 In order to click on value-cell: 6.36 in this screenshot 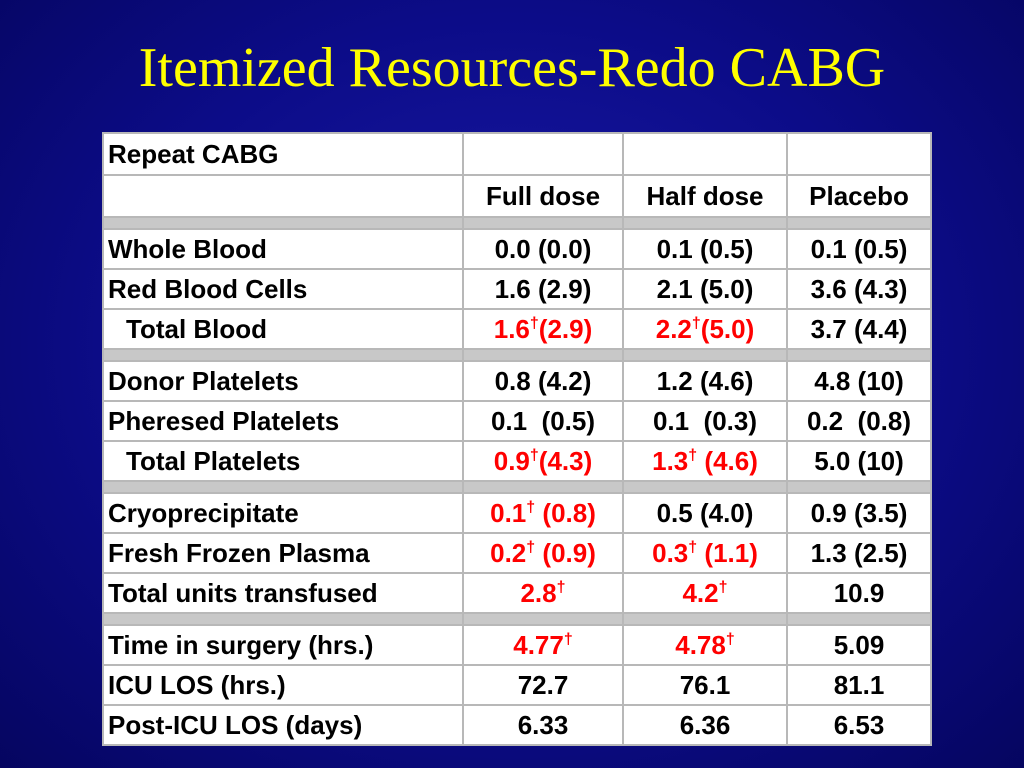, I will do `click(705, 725)`.